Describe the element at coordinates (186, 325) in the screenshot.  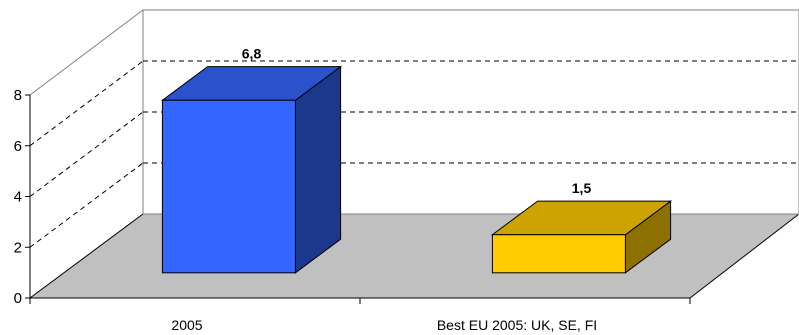
I see `category-label-0: 2005` at that location.